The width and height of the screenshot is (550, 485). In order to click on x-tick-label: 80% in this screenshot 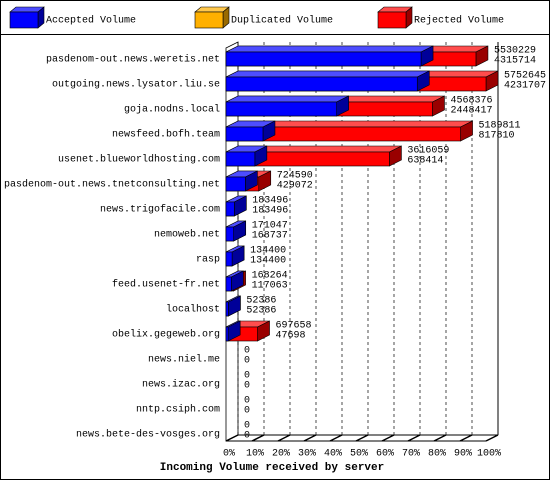, I will do `click(437, 454)`.